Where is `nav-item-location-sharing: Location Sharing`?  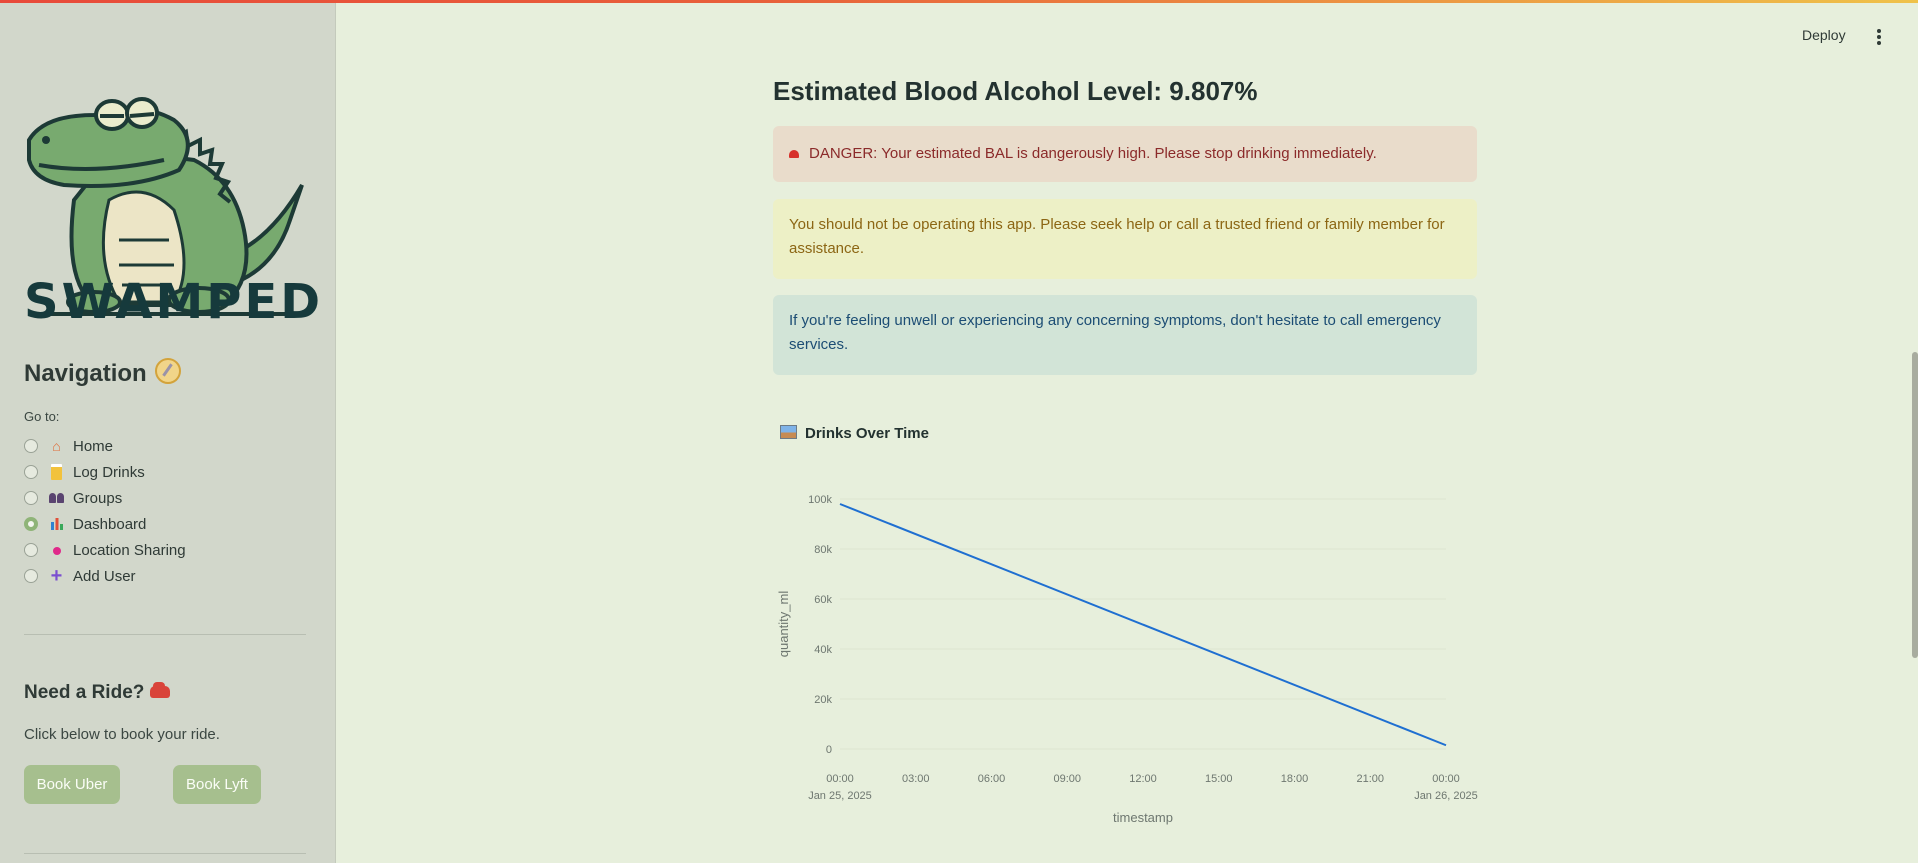 nav-item-location-sharing: Location Sharing is located at coordinates (105, 550).